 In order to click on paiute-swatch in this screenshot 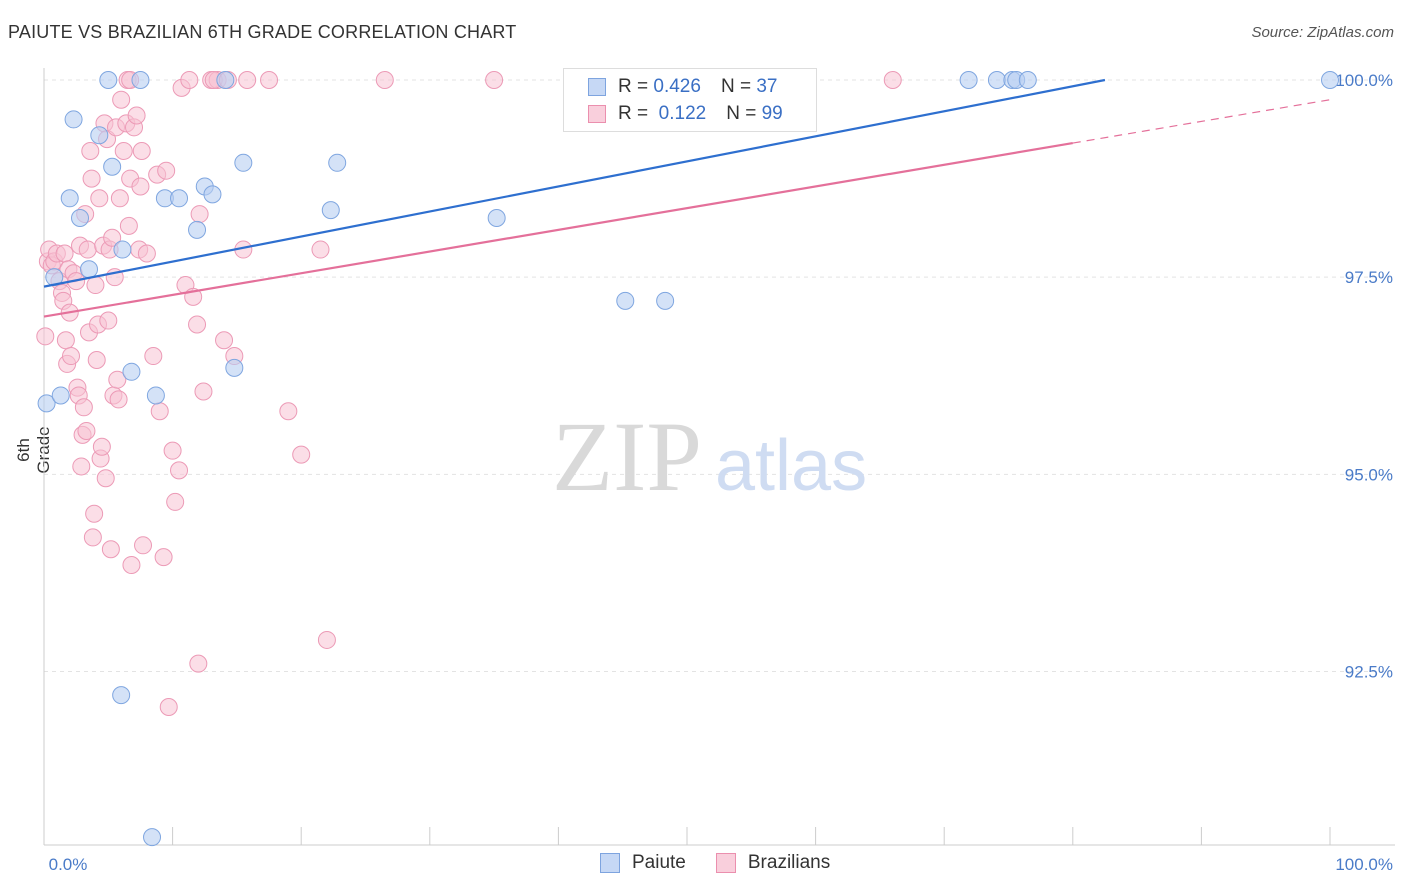, I will do `click(597, 87)`.